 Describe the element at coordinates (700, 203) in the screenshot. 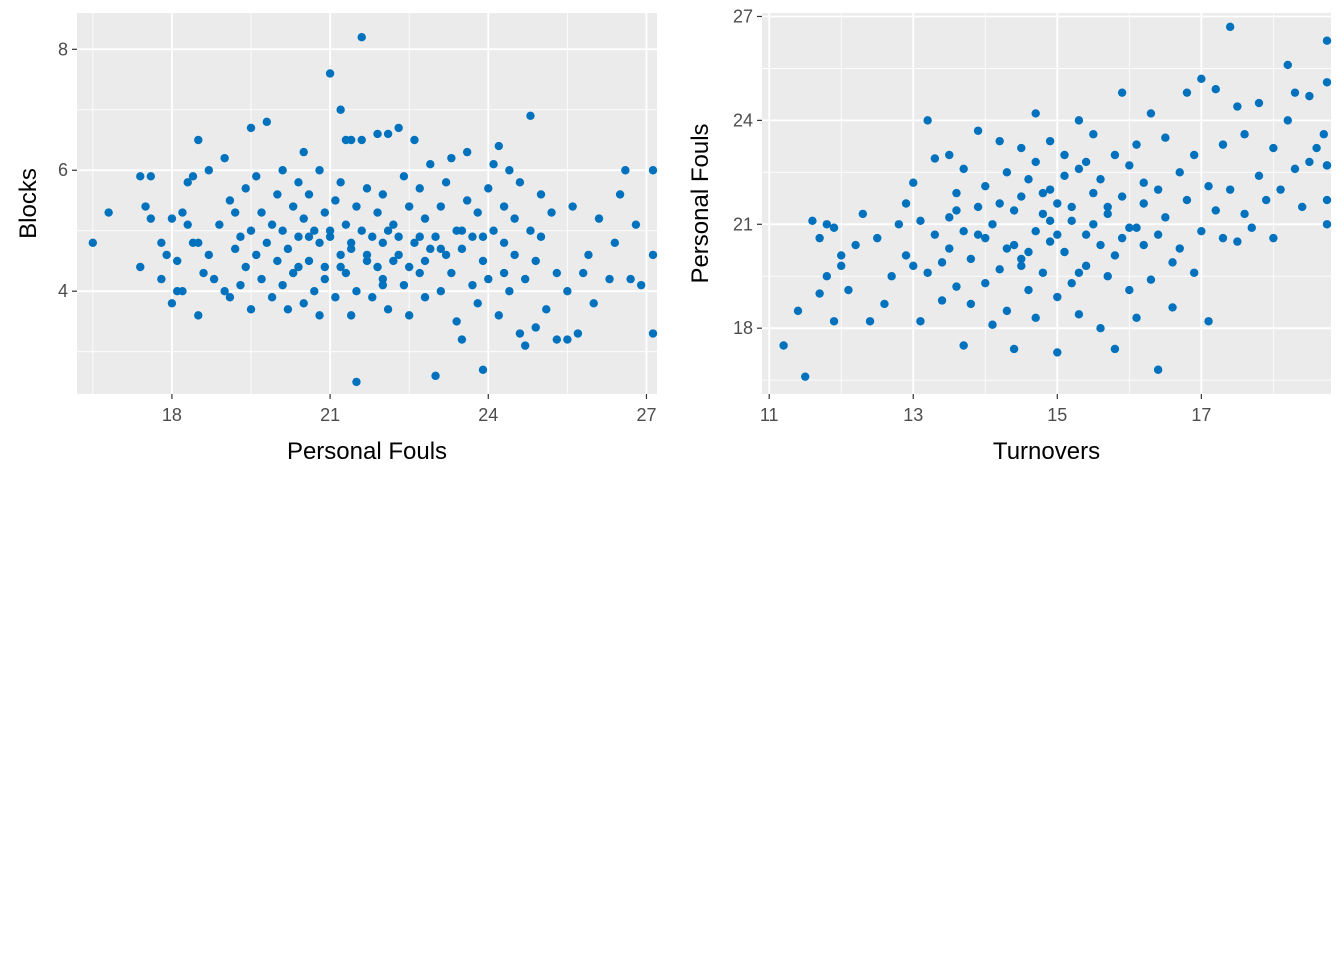

I see `y-axis-title: Personal Fouls` at that location.